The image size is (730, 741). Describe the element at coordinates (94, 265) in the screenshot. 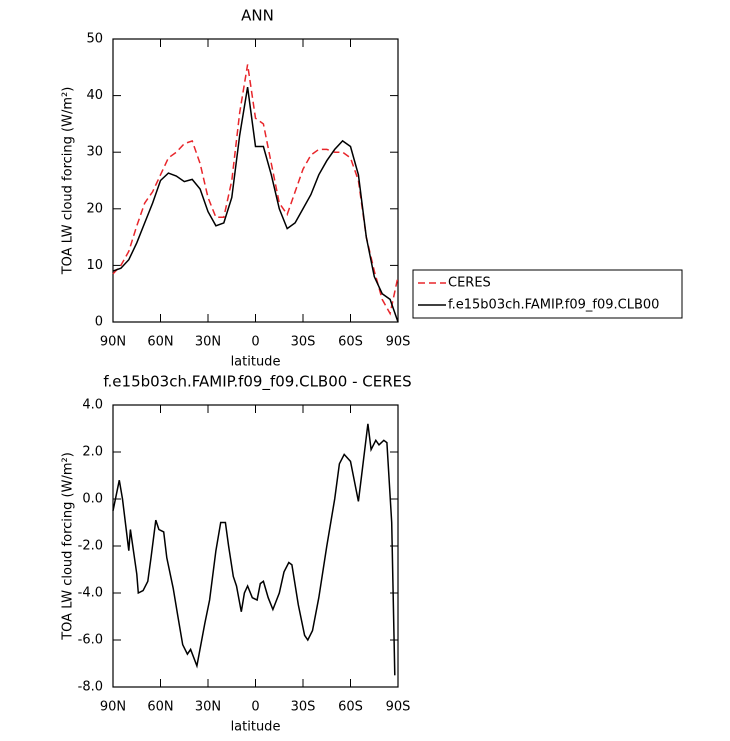

I see `y-tick-label: 10` at that location.